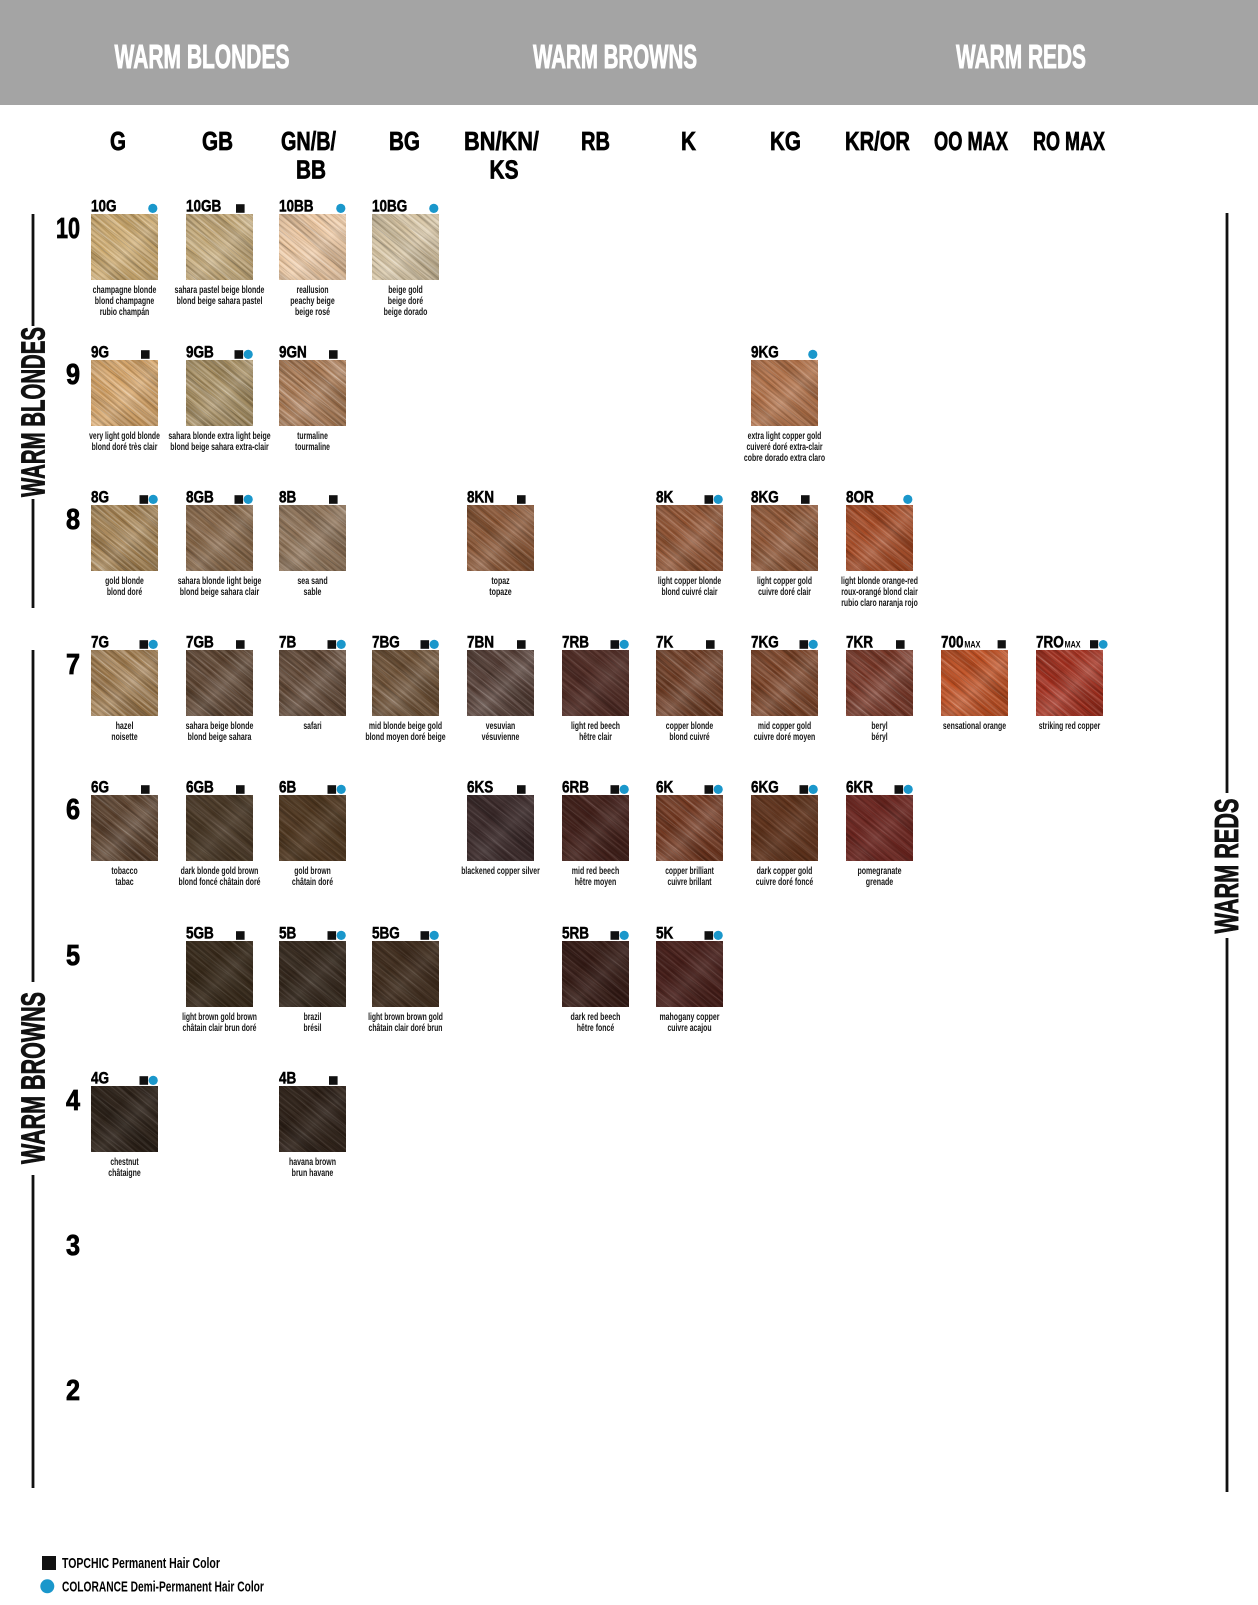 Image resolution: width=1258 pixels, height=1605 pixels. Describe the element at coordinates (296, 206) in the screenshot. I see `svg-text: 10BB` at that location.